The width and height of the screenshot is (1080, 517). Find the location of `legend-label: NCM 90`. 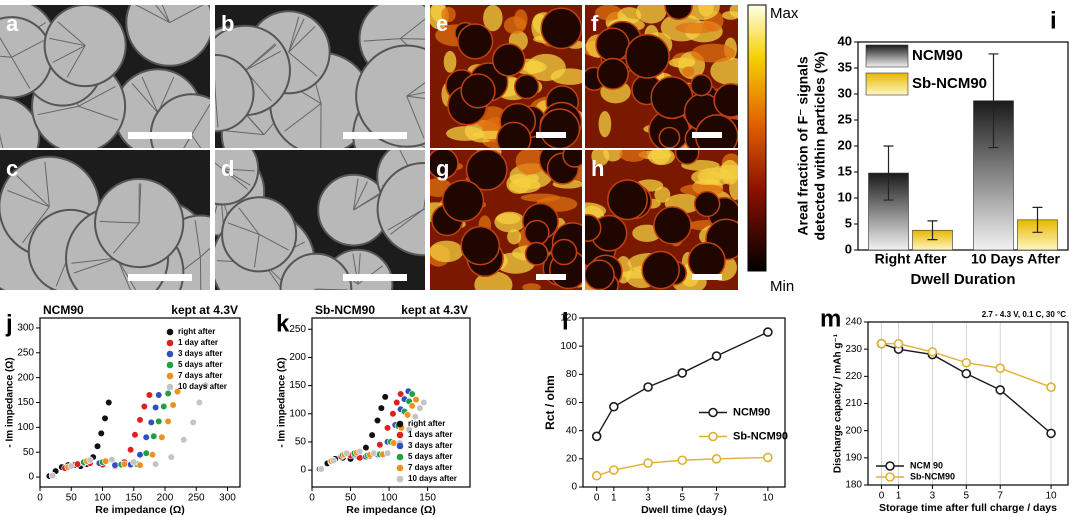

legend-label: NCM 90 is located at coordinates (926, 465).